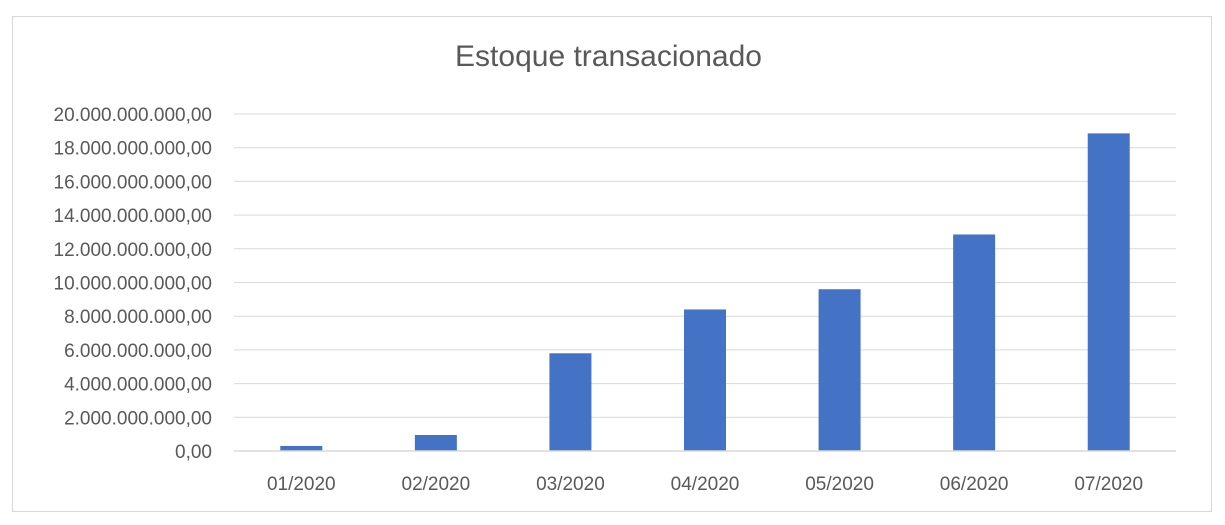 This screenshot has height=525, width=1225. I want to click on x-tick-label: 04/2020, so click(705, 484).